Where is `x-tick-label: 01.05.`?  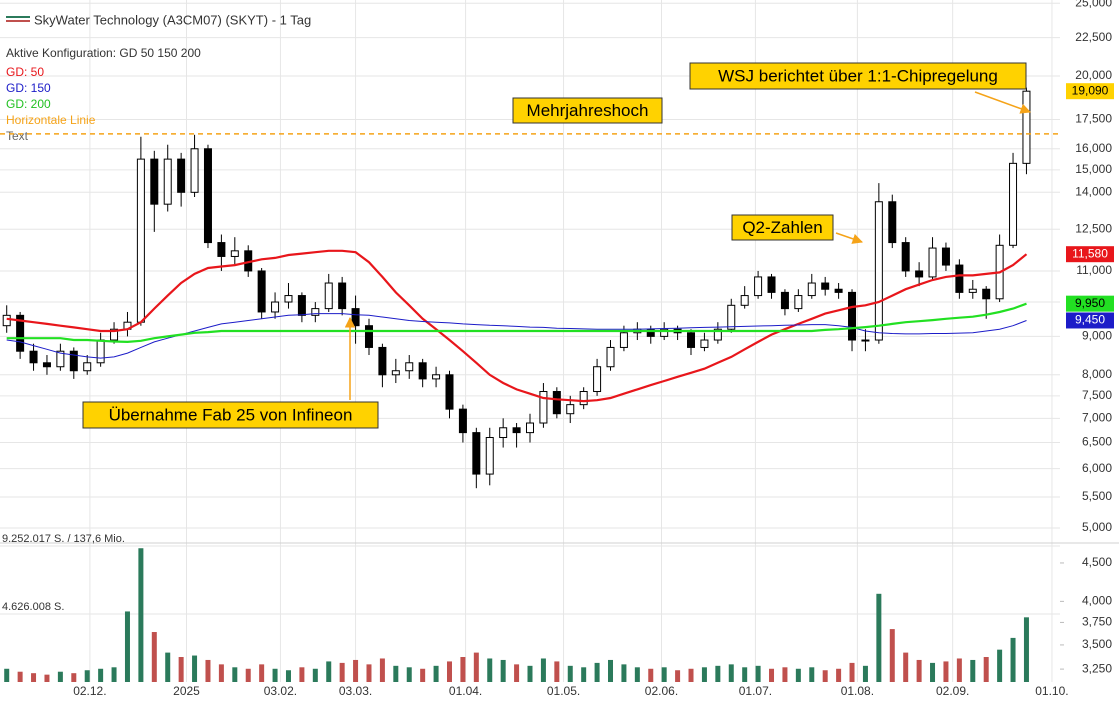
x-tick-label: 01.05. is located at coordinates (563, 691).